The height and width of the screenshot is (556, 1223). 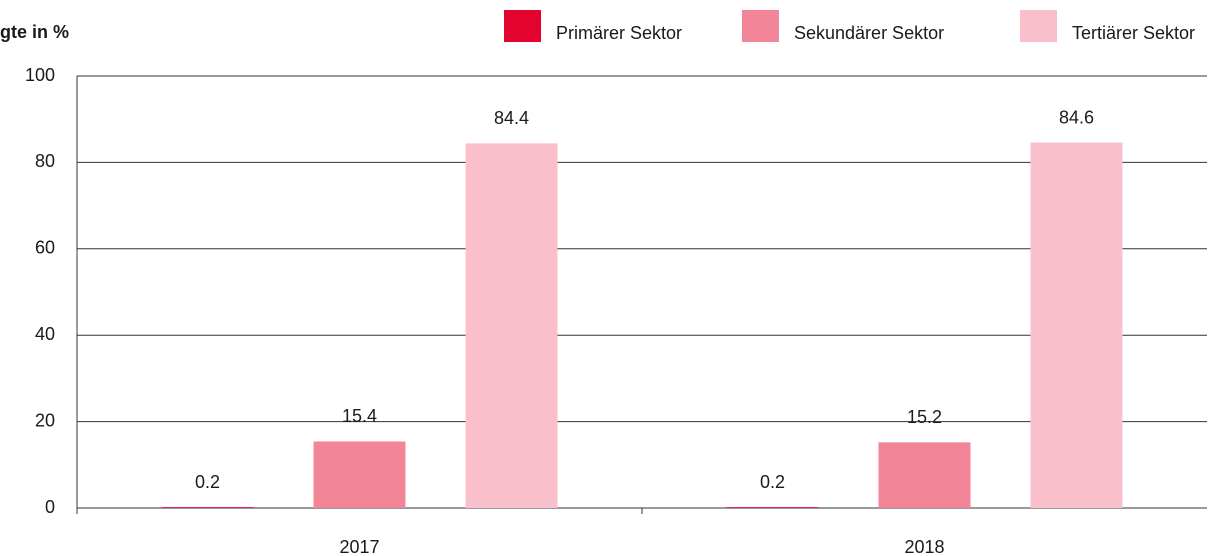 What do you see at coordinates (924, 417) in the screenshot?
I see `value-label: 15.2` at bounding box center [924, 417].